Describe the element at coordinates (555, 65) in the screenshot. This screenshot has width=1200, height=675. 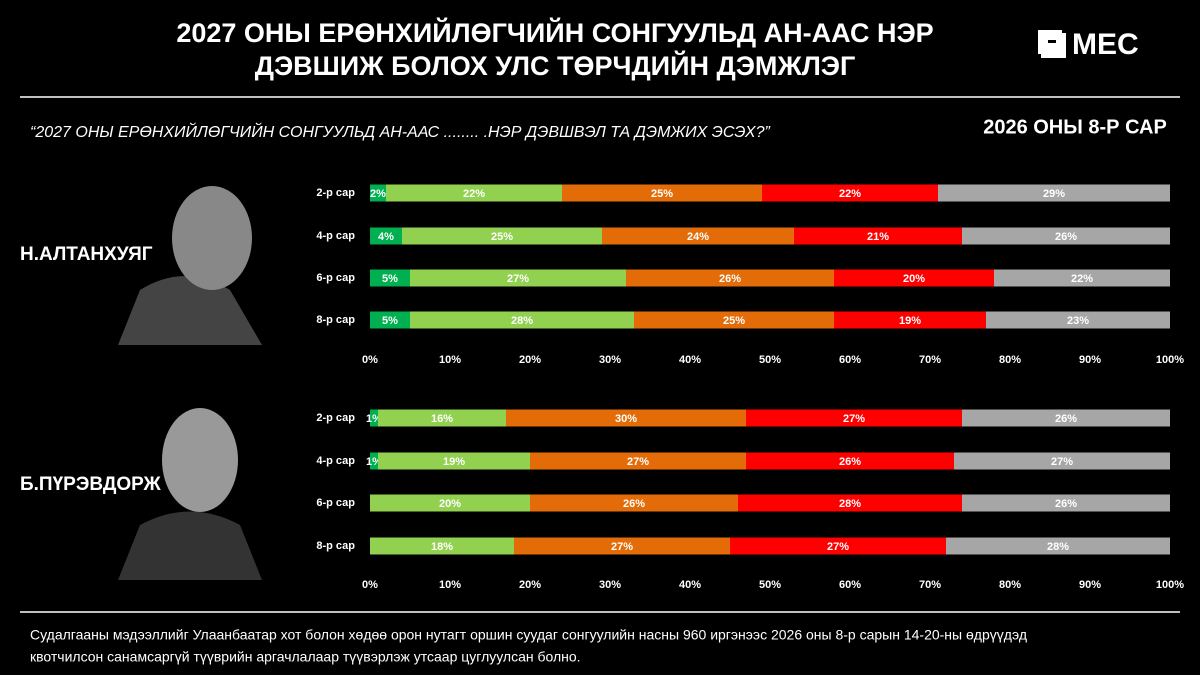
I see `title-line: ДЭВШИЖ БОЛОХ УЛС ТӨРЧДИЙН ДЭМЖЛЭГ` at that location.